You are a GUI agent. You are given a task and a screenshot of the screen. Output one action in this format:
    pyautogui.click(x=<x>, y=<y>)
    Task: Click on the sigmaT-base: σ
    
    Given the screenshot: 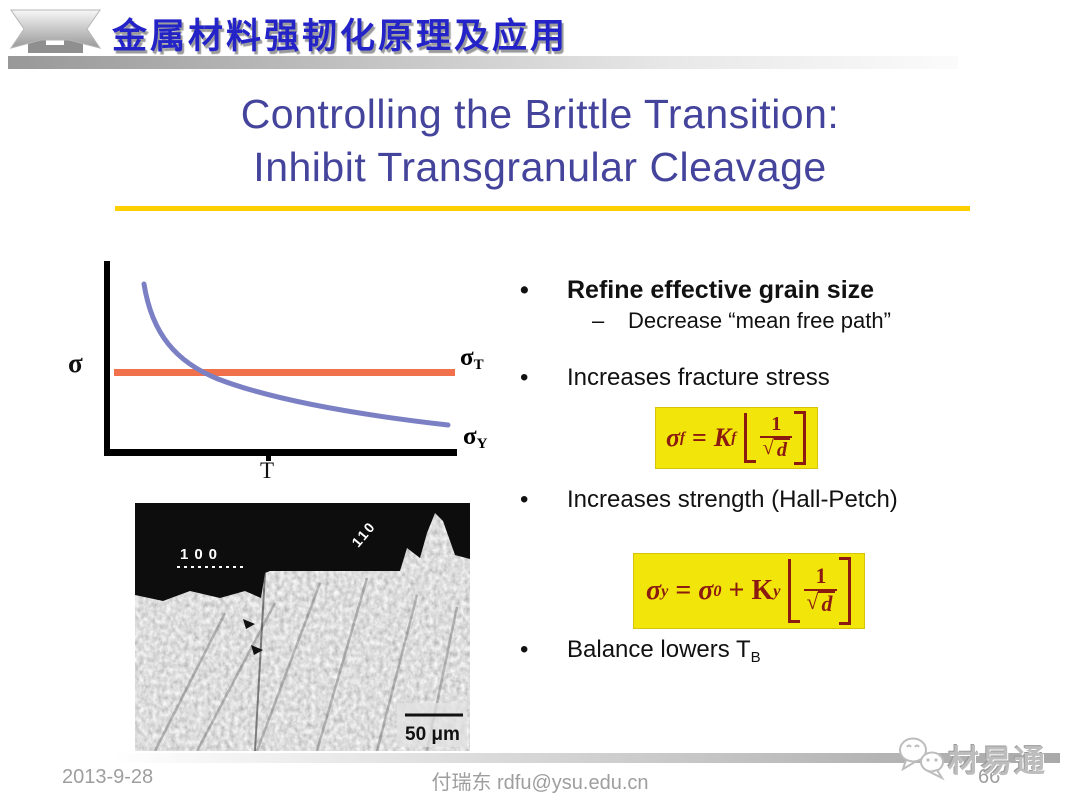 What is the action you would take?
    pyautogui.click(x=467, y=357)
    